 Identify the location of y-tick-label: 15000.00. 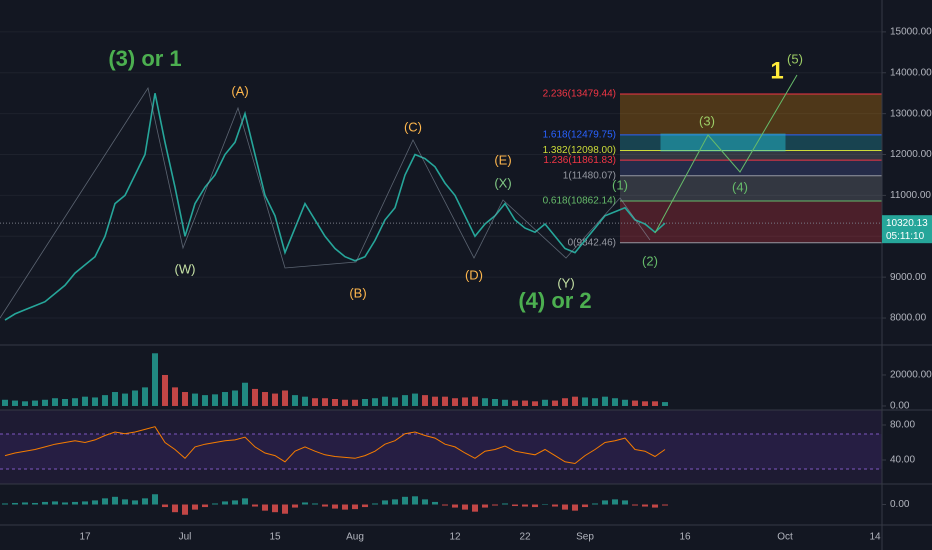
(911, 32).